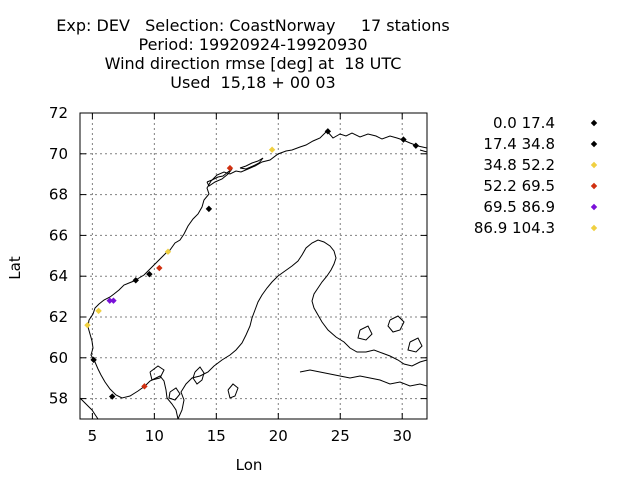 The width and height of the screenshot is (640, 480). What do you see at coordinates (58, 399) in the screenshot?
I see `y-tick-label: 58` at bounding box center [58, 399].